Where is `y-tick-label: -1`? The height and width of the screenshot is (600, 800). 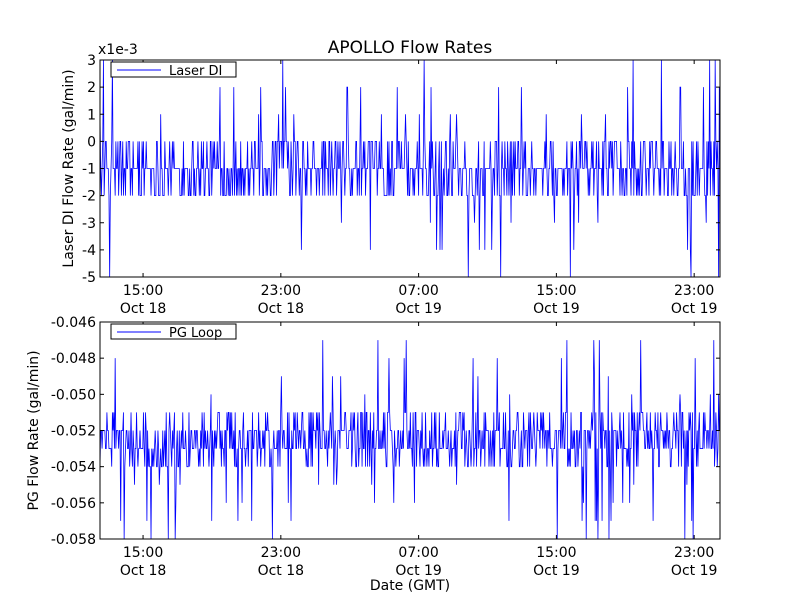 y-tick-label: -1 is located at coordinates (89, 170).